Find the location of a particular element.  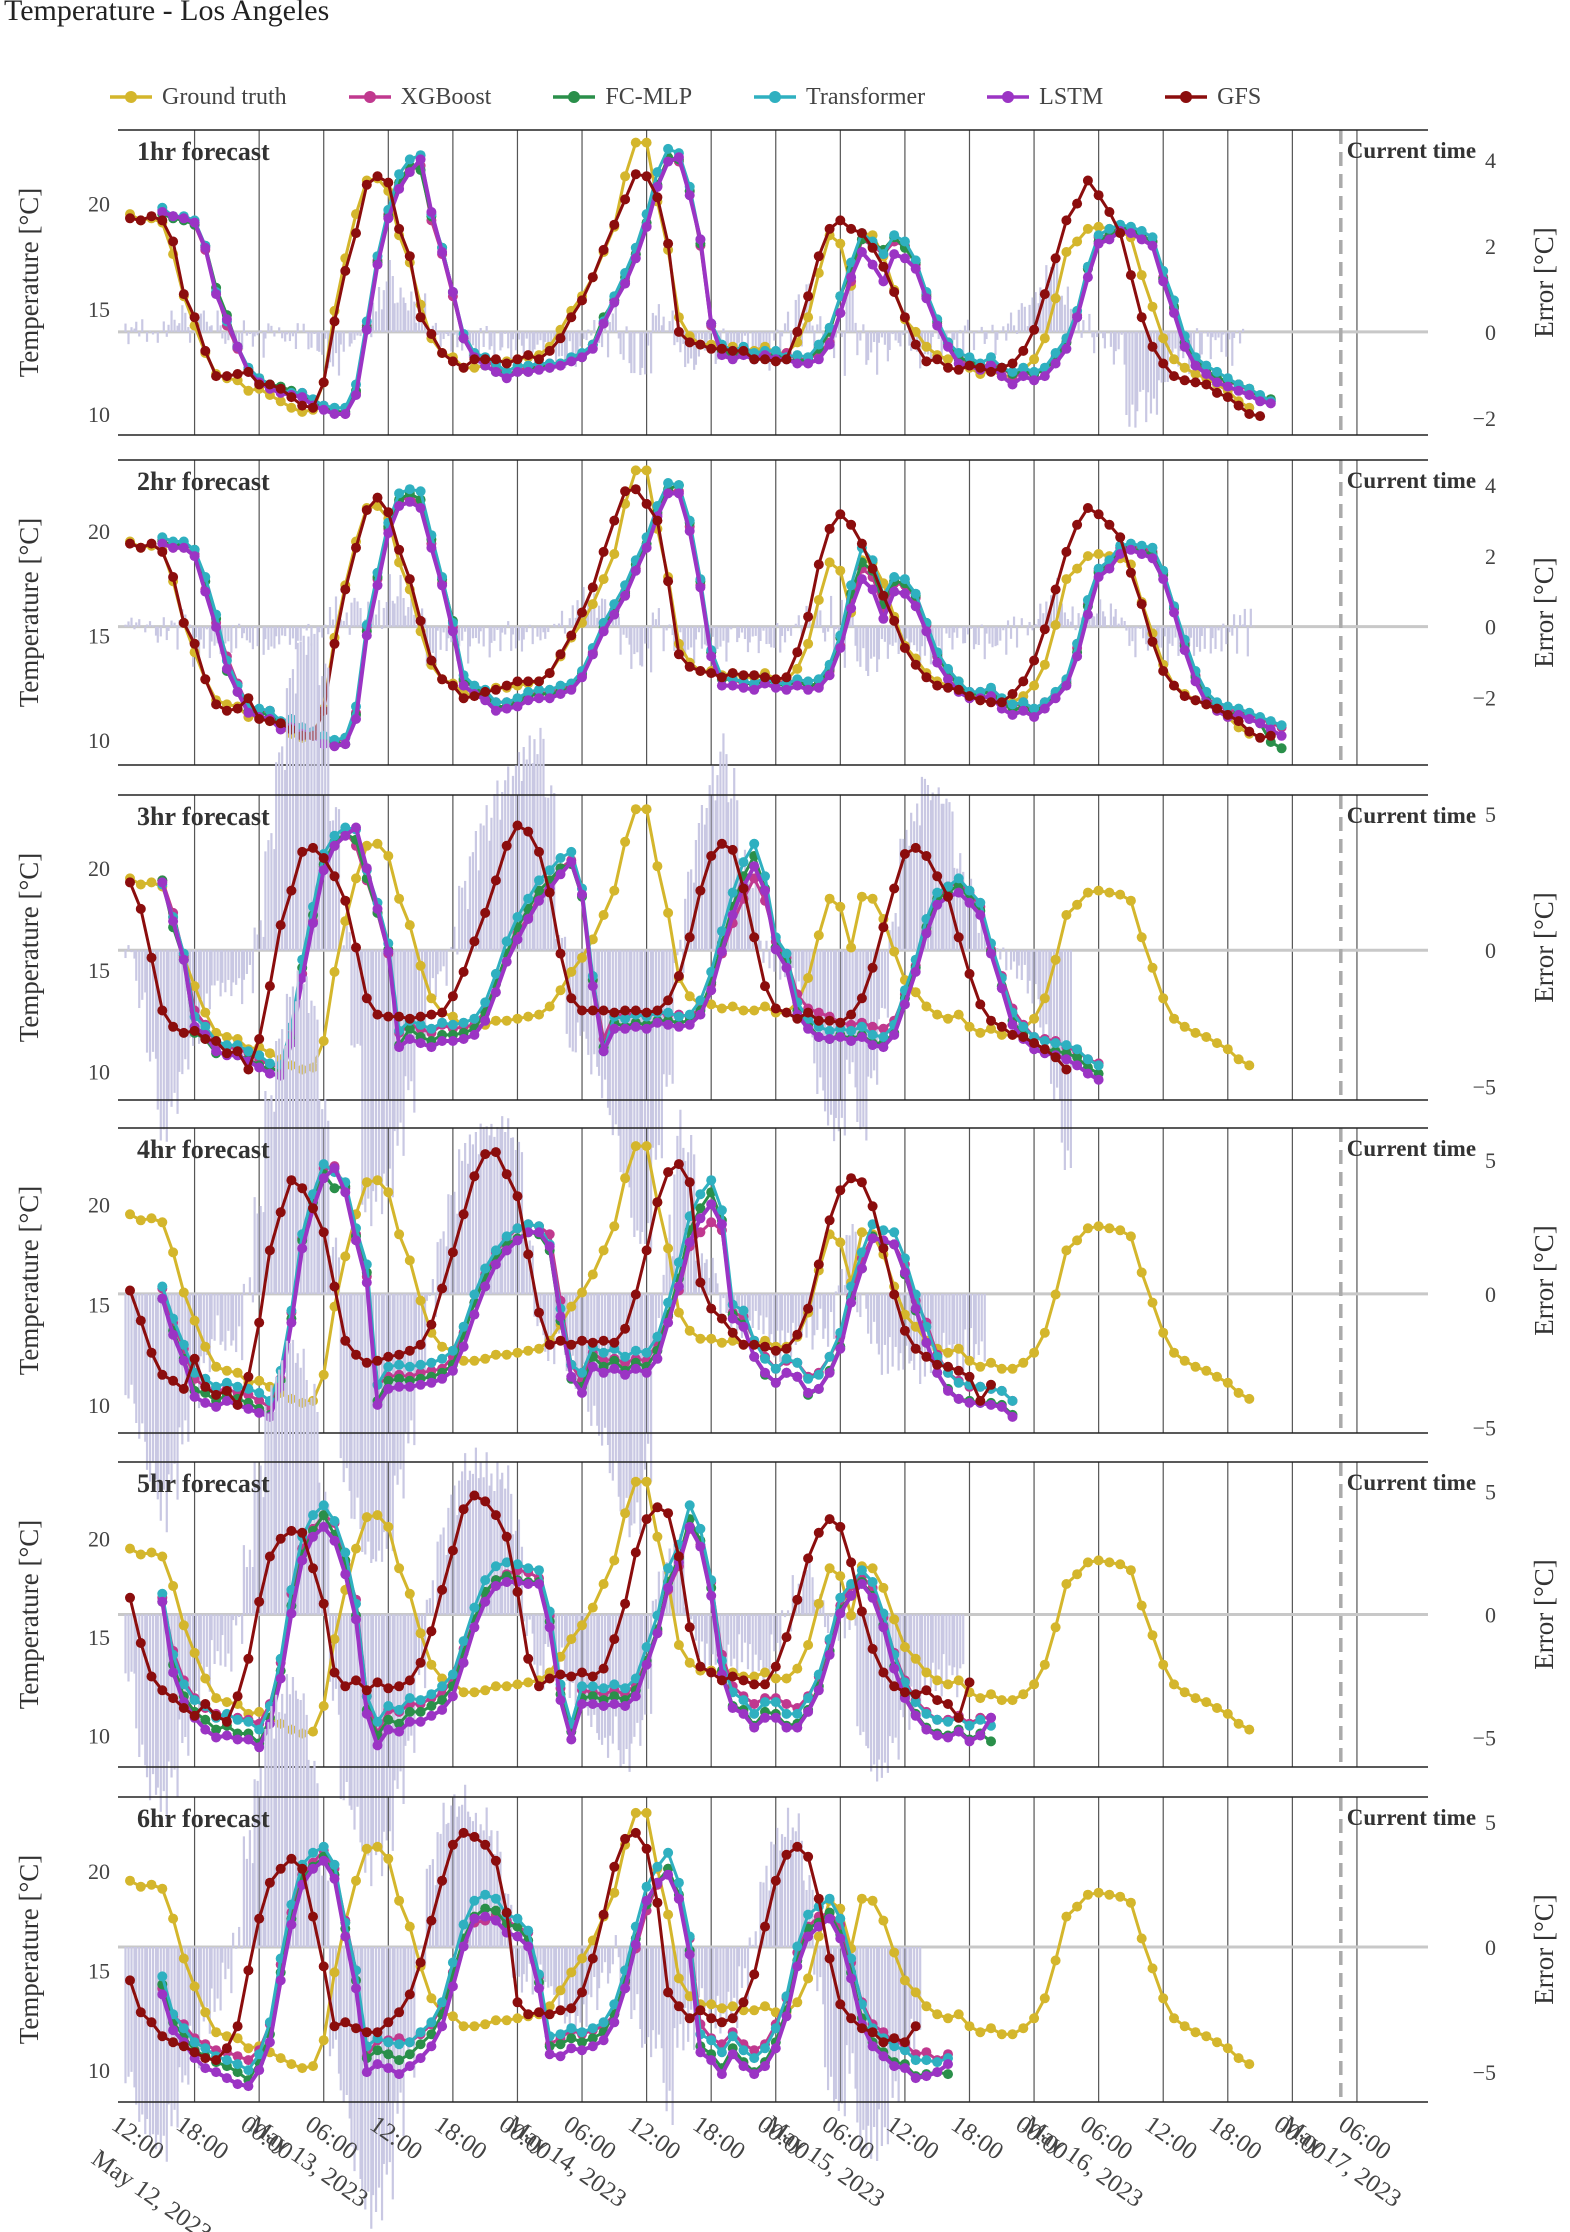

y2-tick-label: −2 is located at coordinates (1484, 418).